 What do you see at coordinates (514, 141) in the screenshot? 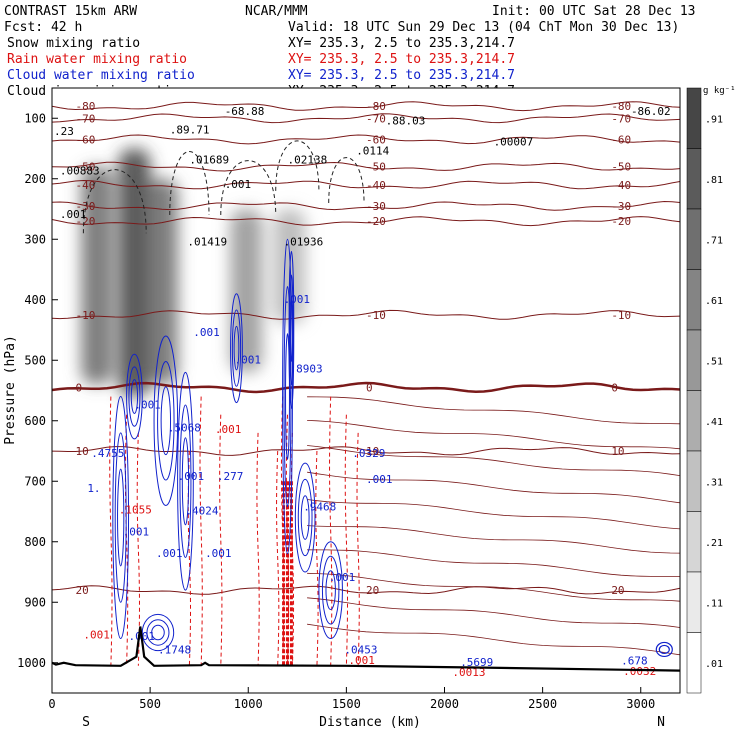
I see `field-label: .00007` at bounding box center [514, 141].